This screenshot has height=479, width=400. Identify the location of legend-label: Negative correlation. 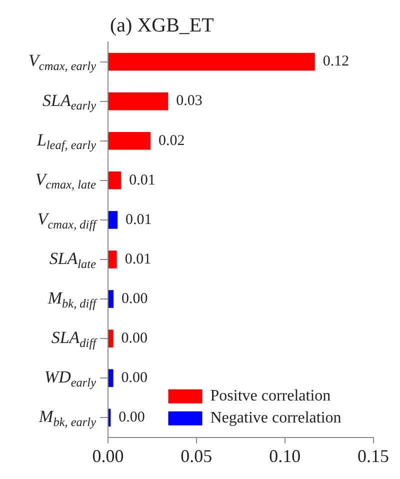
(276, 418).